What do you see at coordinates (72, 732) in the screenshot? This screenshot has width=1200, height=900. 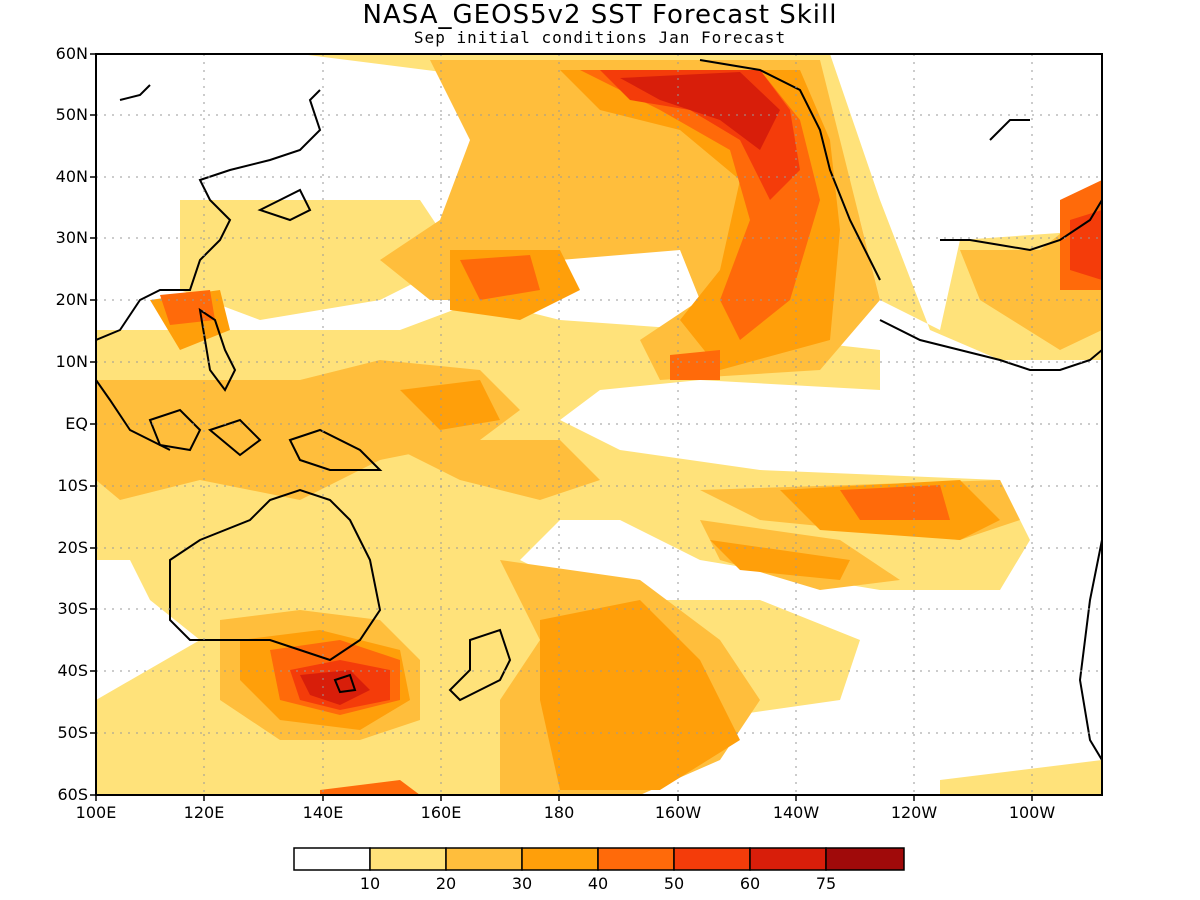 I see `lat-label: 50S` at bounding box center [72, 732].